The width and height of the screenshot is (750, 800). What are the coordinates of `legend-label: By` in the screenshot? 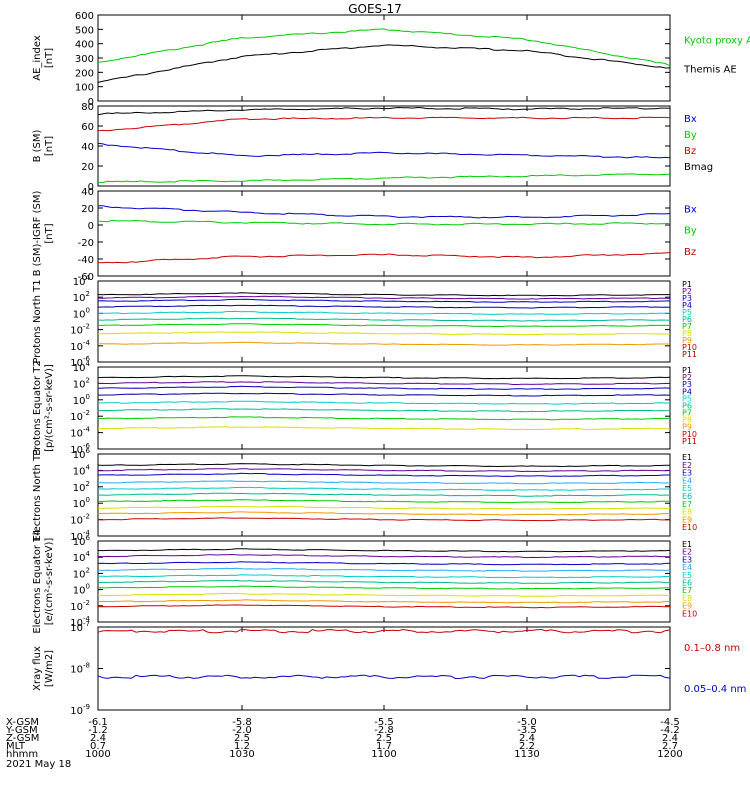 It's located at (690, 231).